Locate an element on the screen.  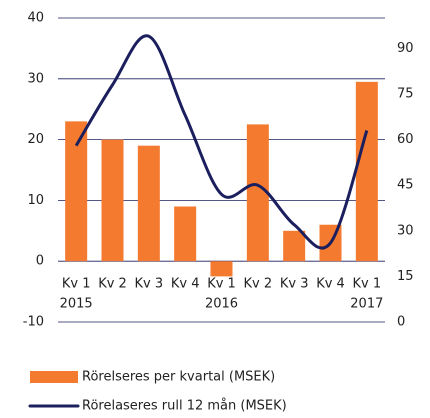
x-tick-year: 2017 is located at coordinates (366, 304).